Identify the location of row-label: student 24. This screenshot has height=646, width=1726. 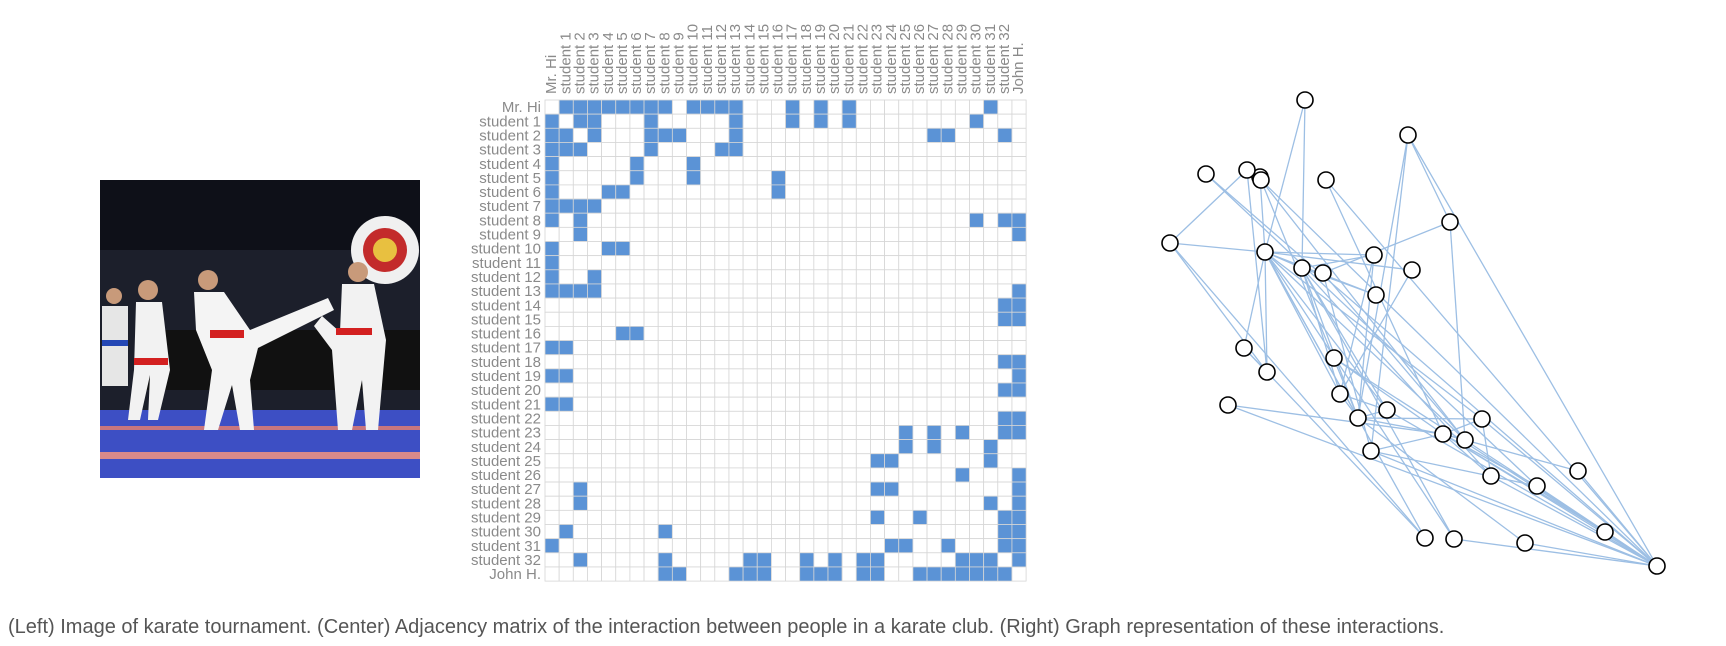
(506, 447).